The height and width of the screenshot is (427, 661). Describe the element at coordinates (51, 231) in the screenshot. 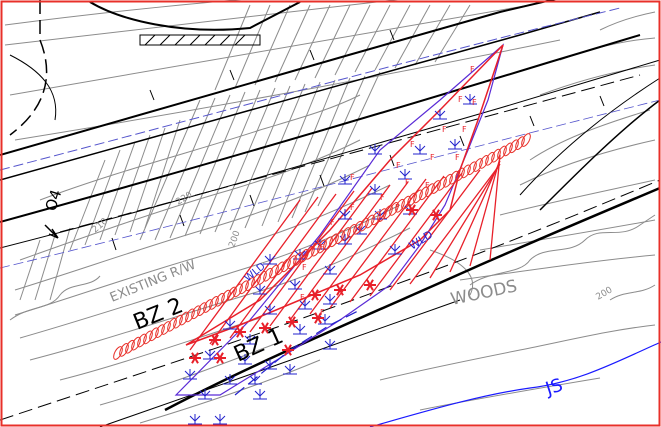

I see `north-arrow-icon` at that location.